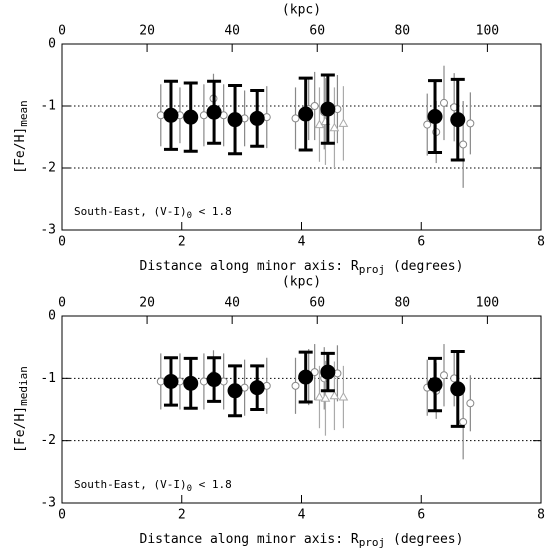 Image resolution: width=560 pixels, height=551 pixels. I want to click on y-axis-label: [Fe/H]median, so click(22, 409).